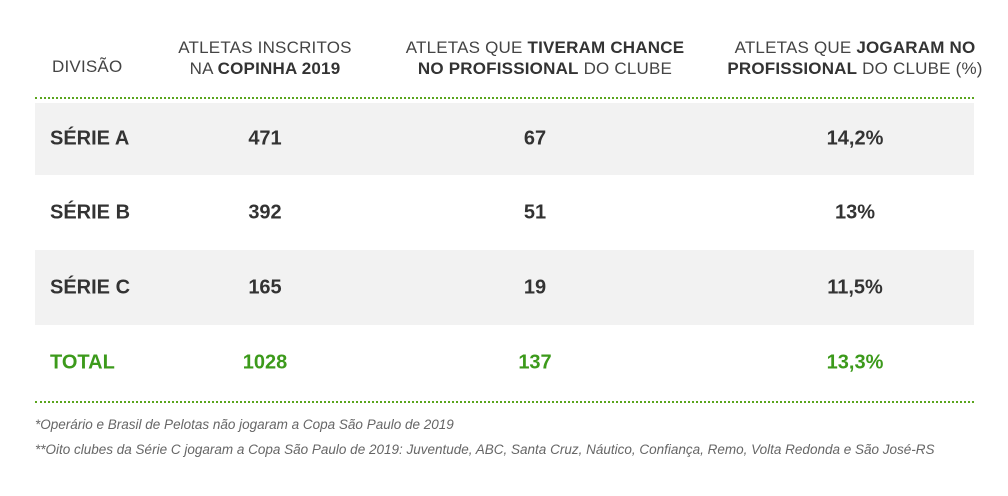 Image resolution: width=1008 pixels, height=496 pixels. I want to click on total-label: TOTAL, so click(82, 362).